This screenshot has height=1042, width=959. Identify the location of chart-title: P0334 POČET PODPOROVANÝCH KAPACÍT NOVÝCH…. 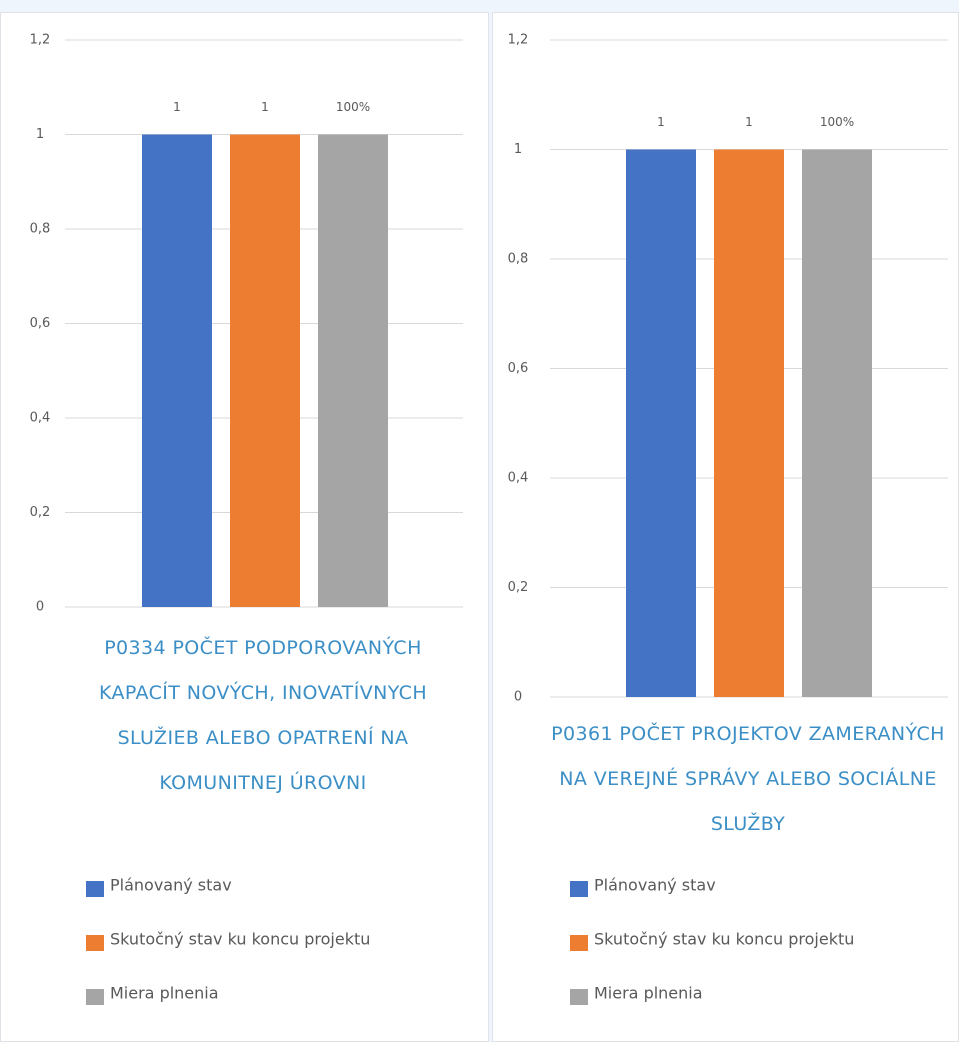
(263, 715).